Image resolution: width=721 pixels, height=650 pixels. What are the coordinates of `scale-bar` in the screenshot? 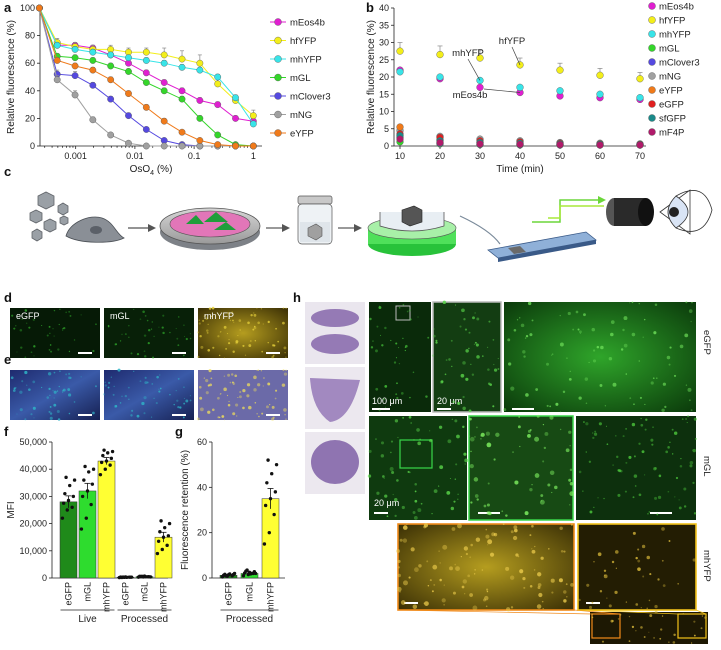 It's located at (179, 353).